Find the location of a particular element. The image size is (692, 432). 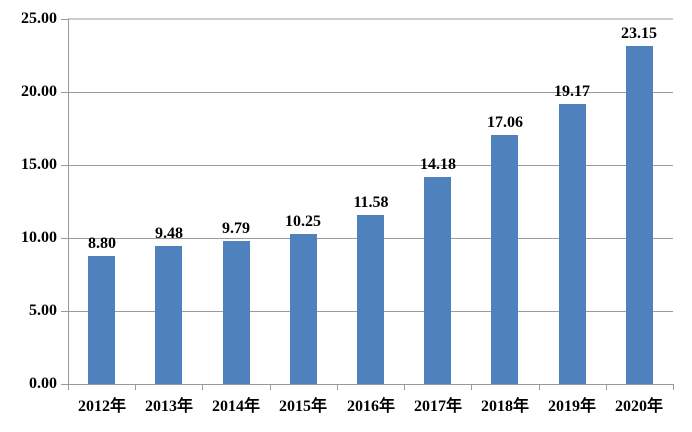

bar-value-label: 23.15 is located at coordinates (639, 33).